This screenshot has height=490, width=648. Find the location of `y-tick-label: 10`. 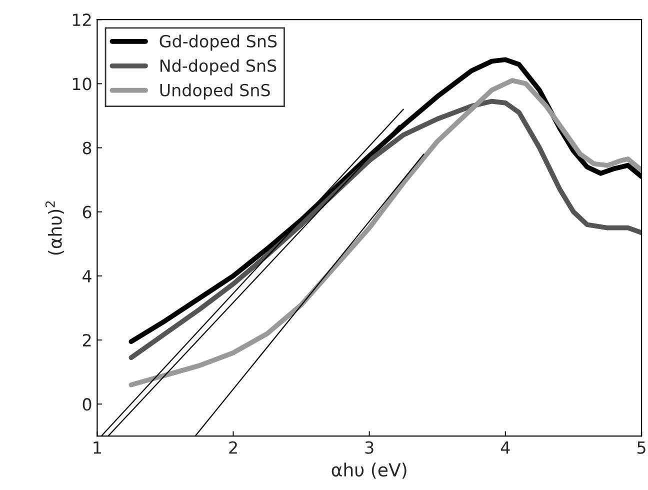

y-tick-label: 10 is located at coordinates (82, 84).